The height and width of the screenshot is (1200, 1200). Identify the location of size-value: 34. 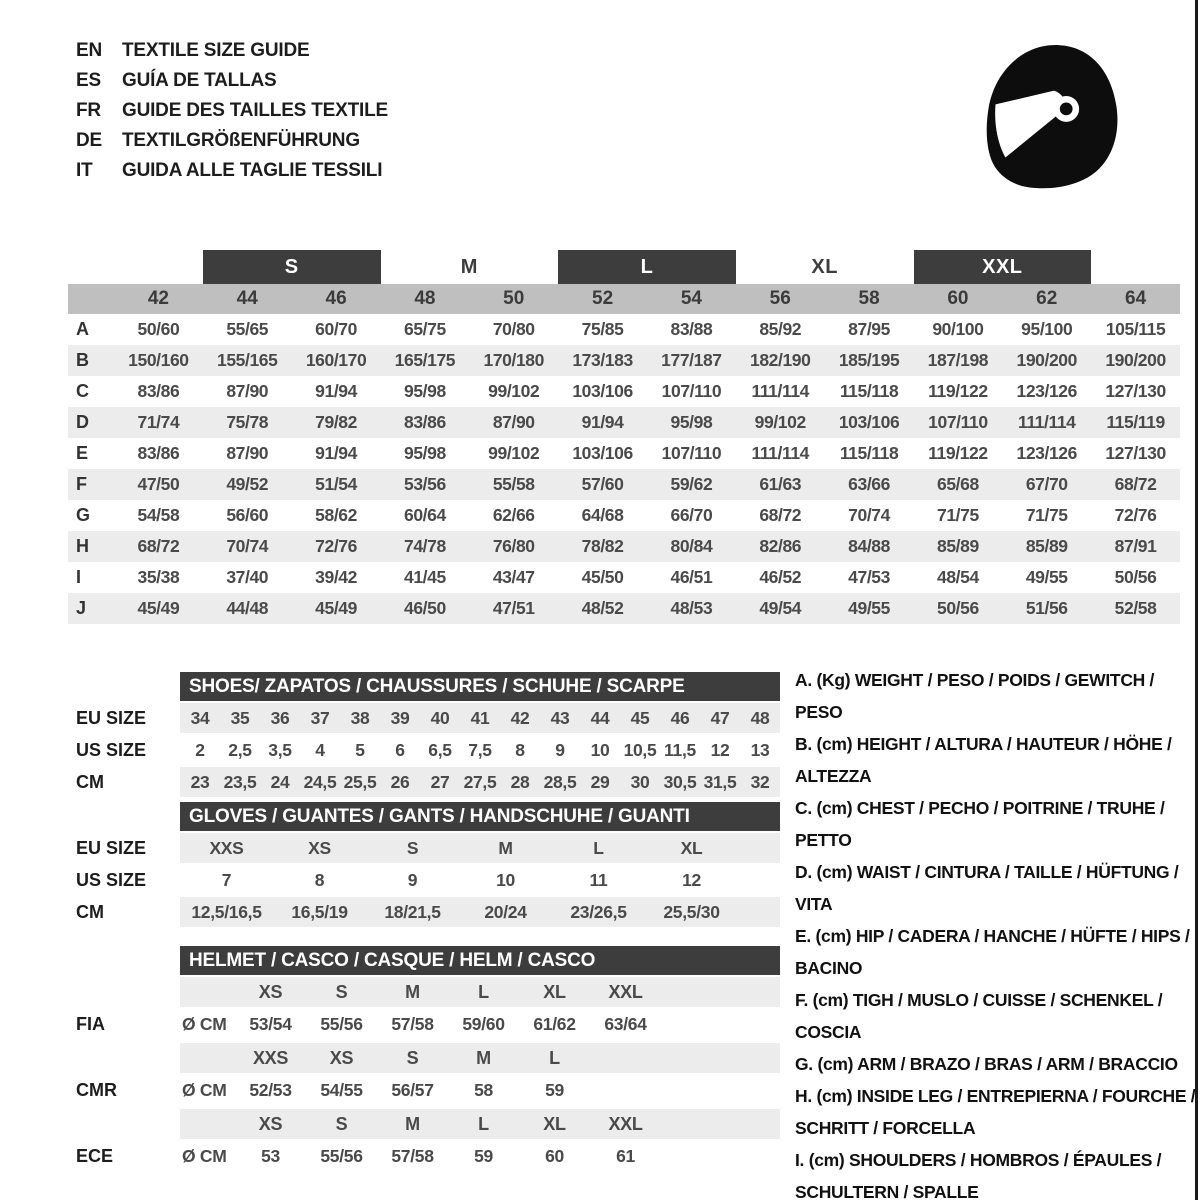
(200, 717).